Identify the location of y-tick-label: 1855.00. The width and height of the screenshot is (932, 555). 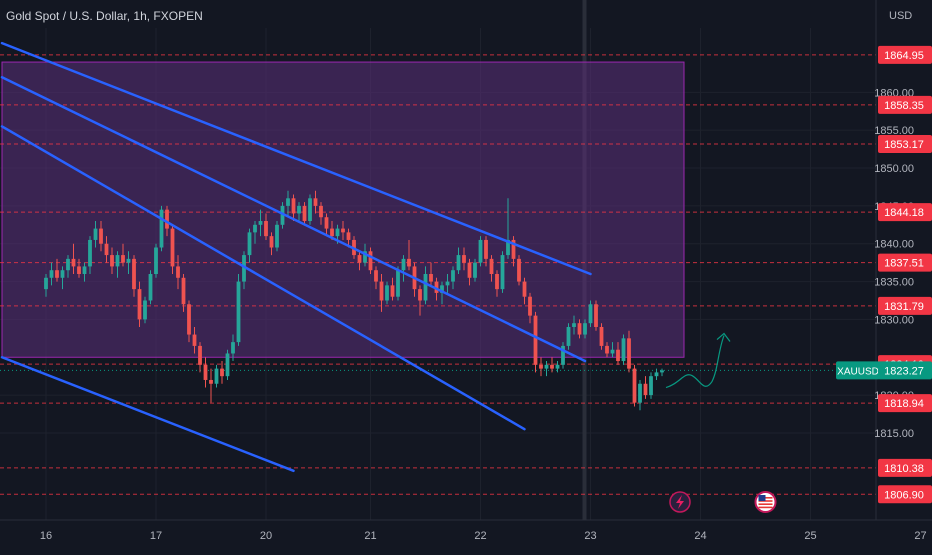
(894, 131).